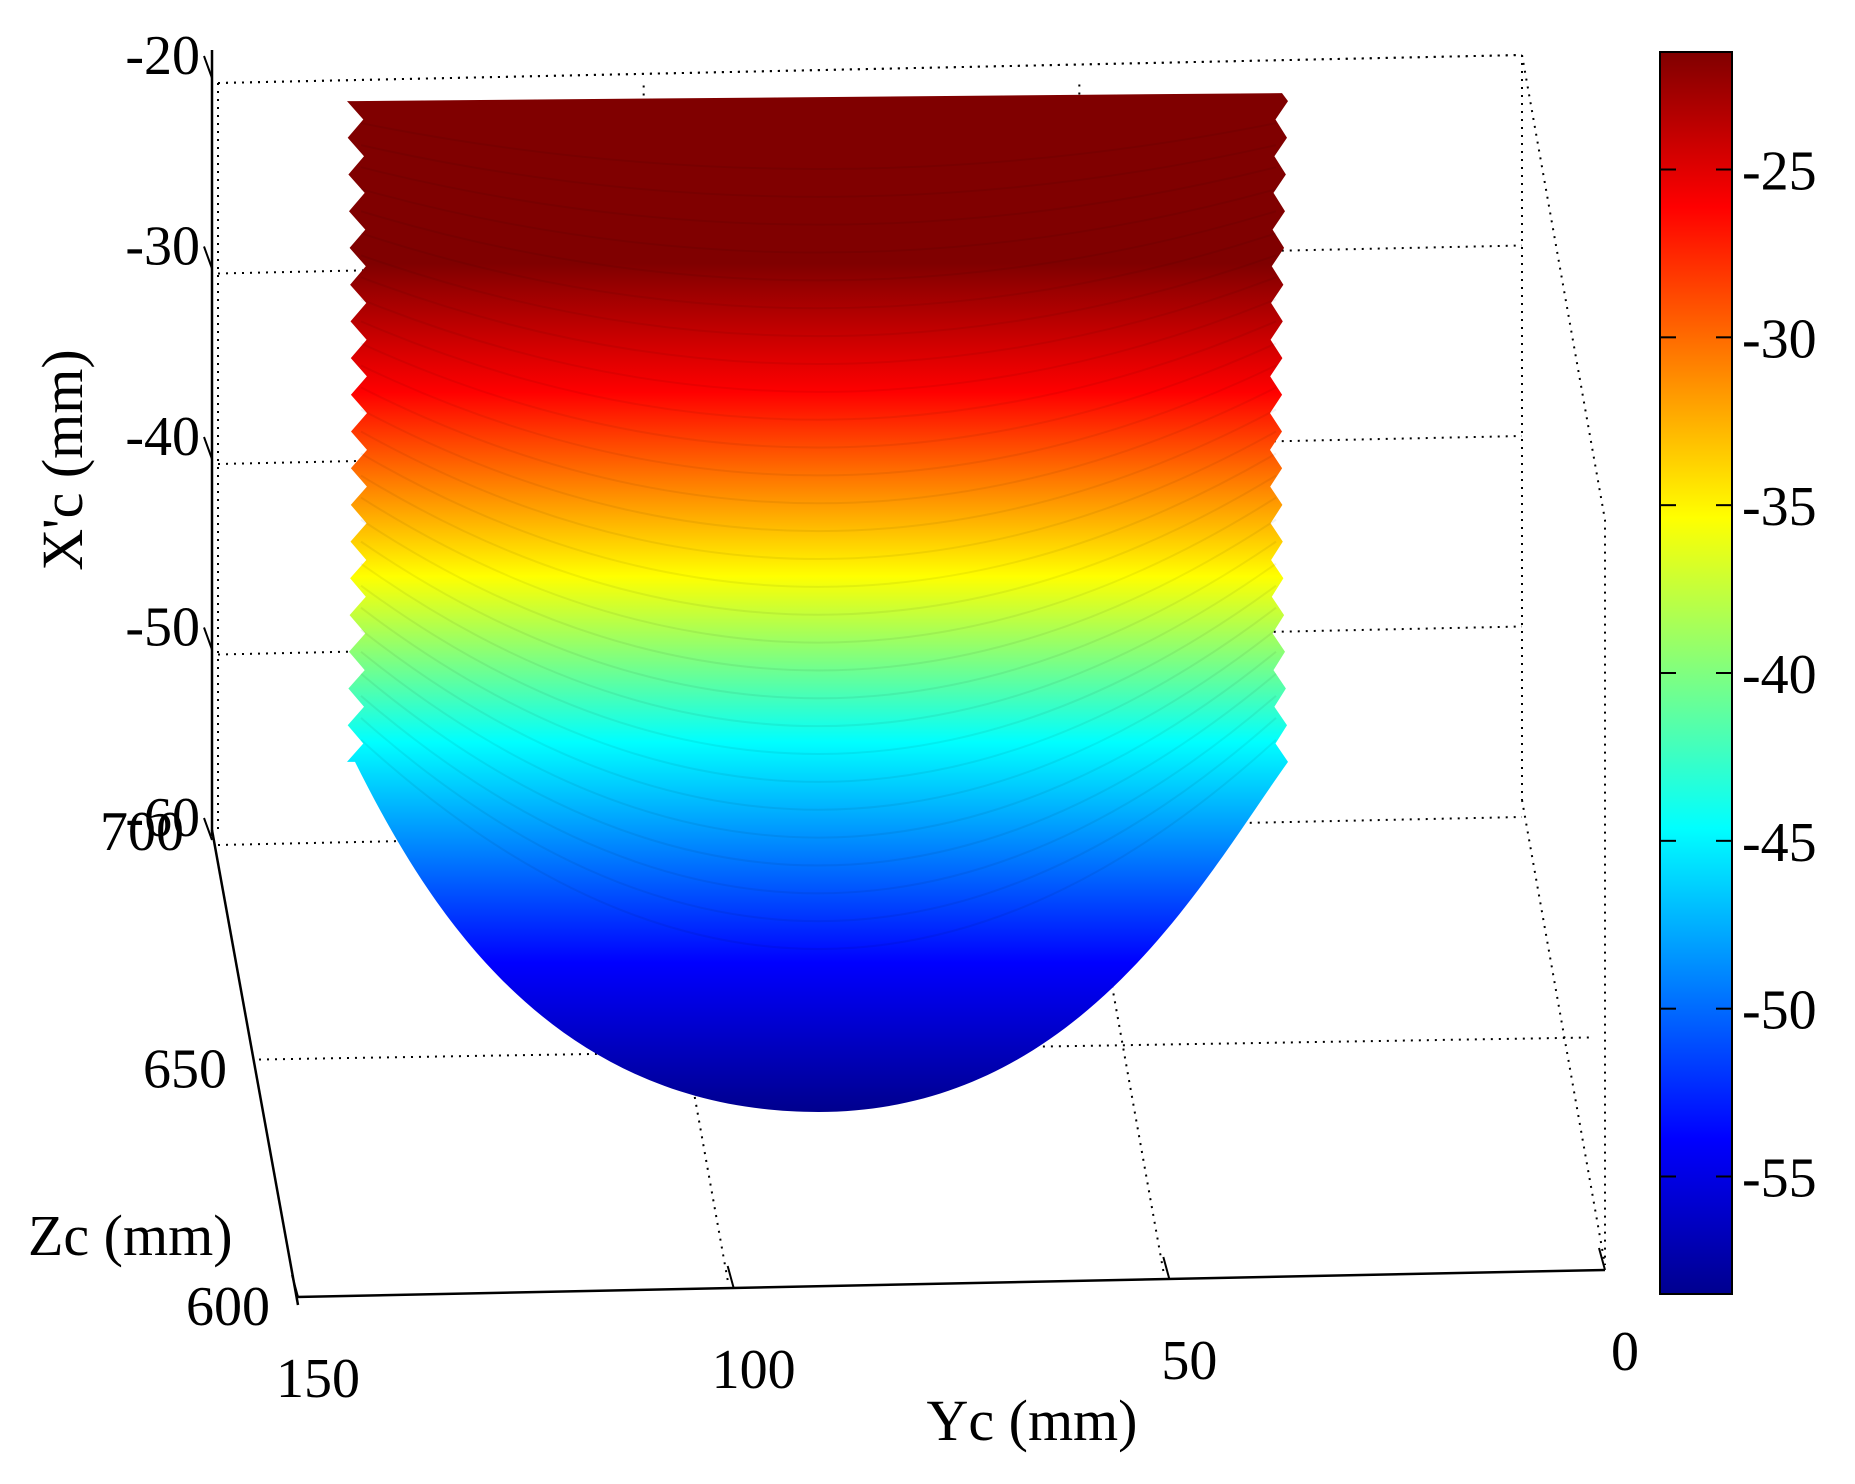  Describe the element at coordinates (130, 1235) in the screenshot. I see `depth-axis-title: Zc (mm)` at that location.